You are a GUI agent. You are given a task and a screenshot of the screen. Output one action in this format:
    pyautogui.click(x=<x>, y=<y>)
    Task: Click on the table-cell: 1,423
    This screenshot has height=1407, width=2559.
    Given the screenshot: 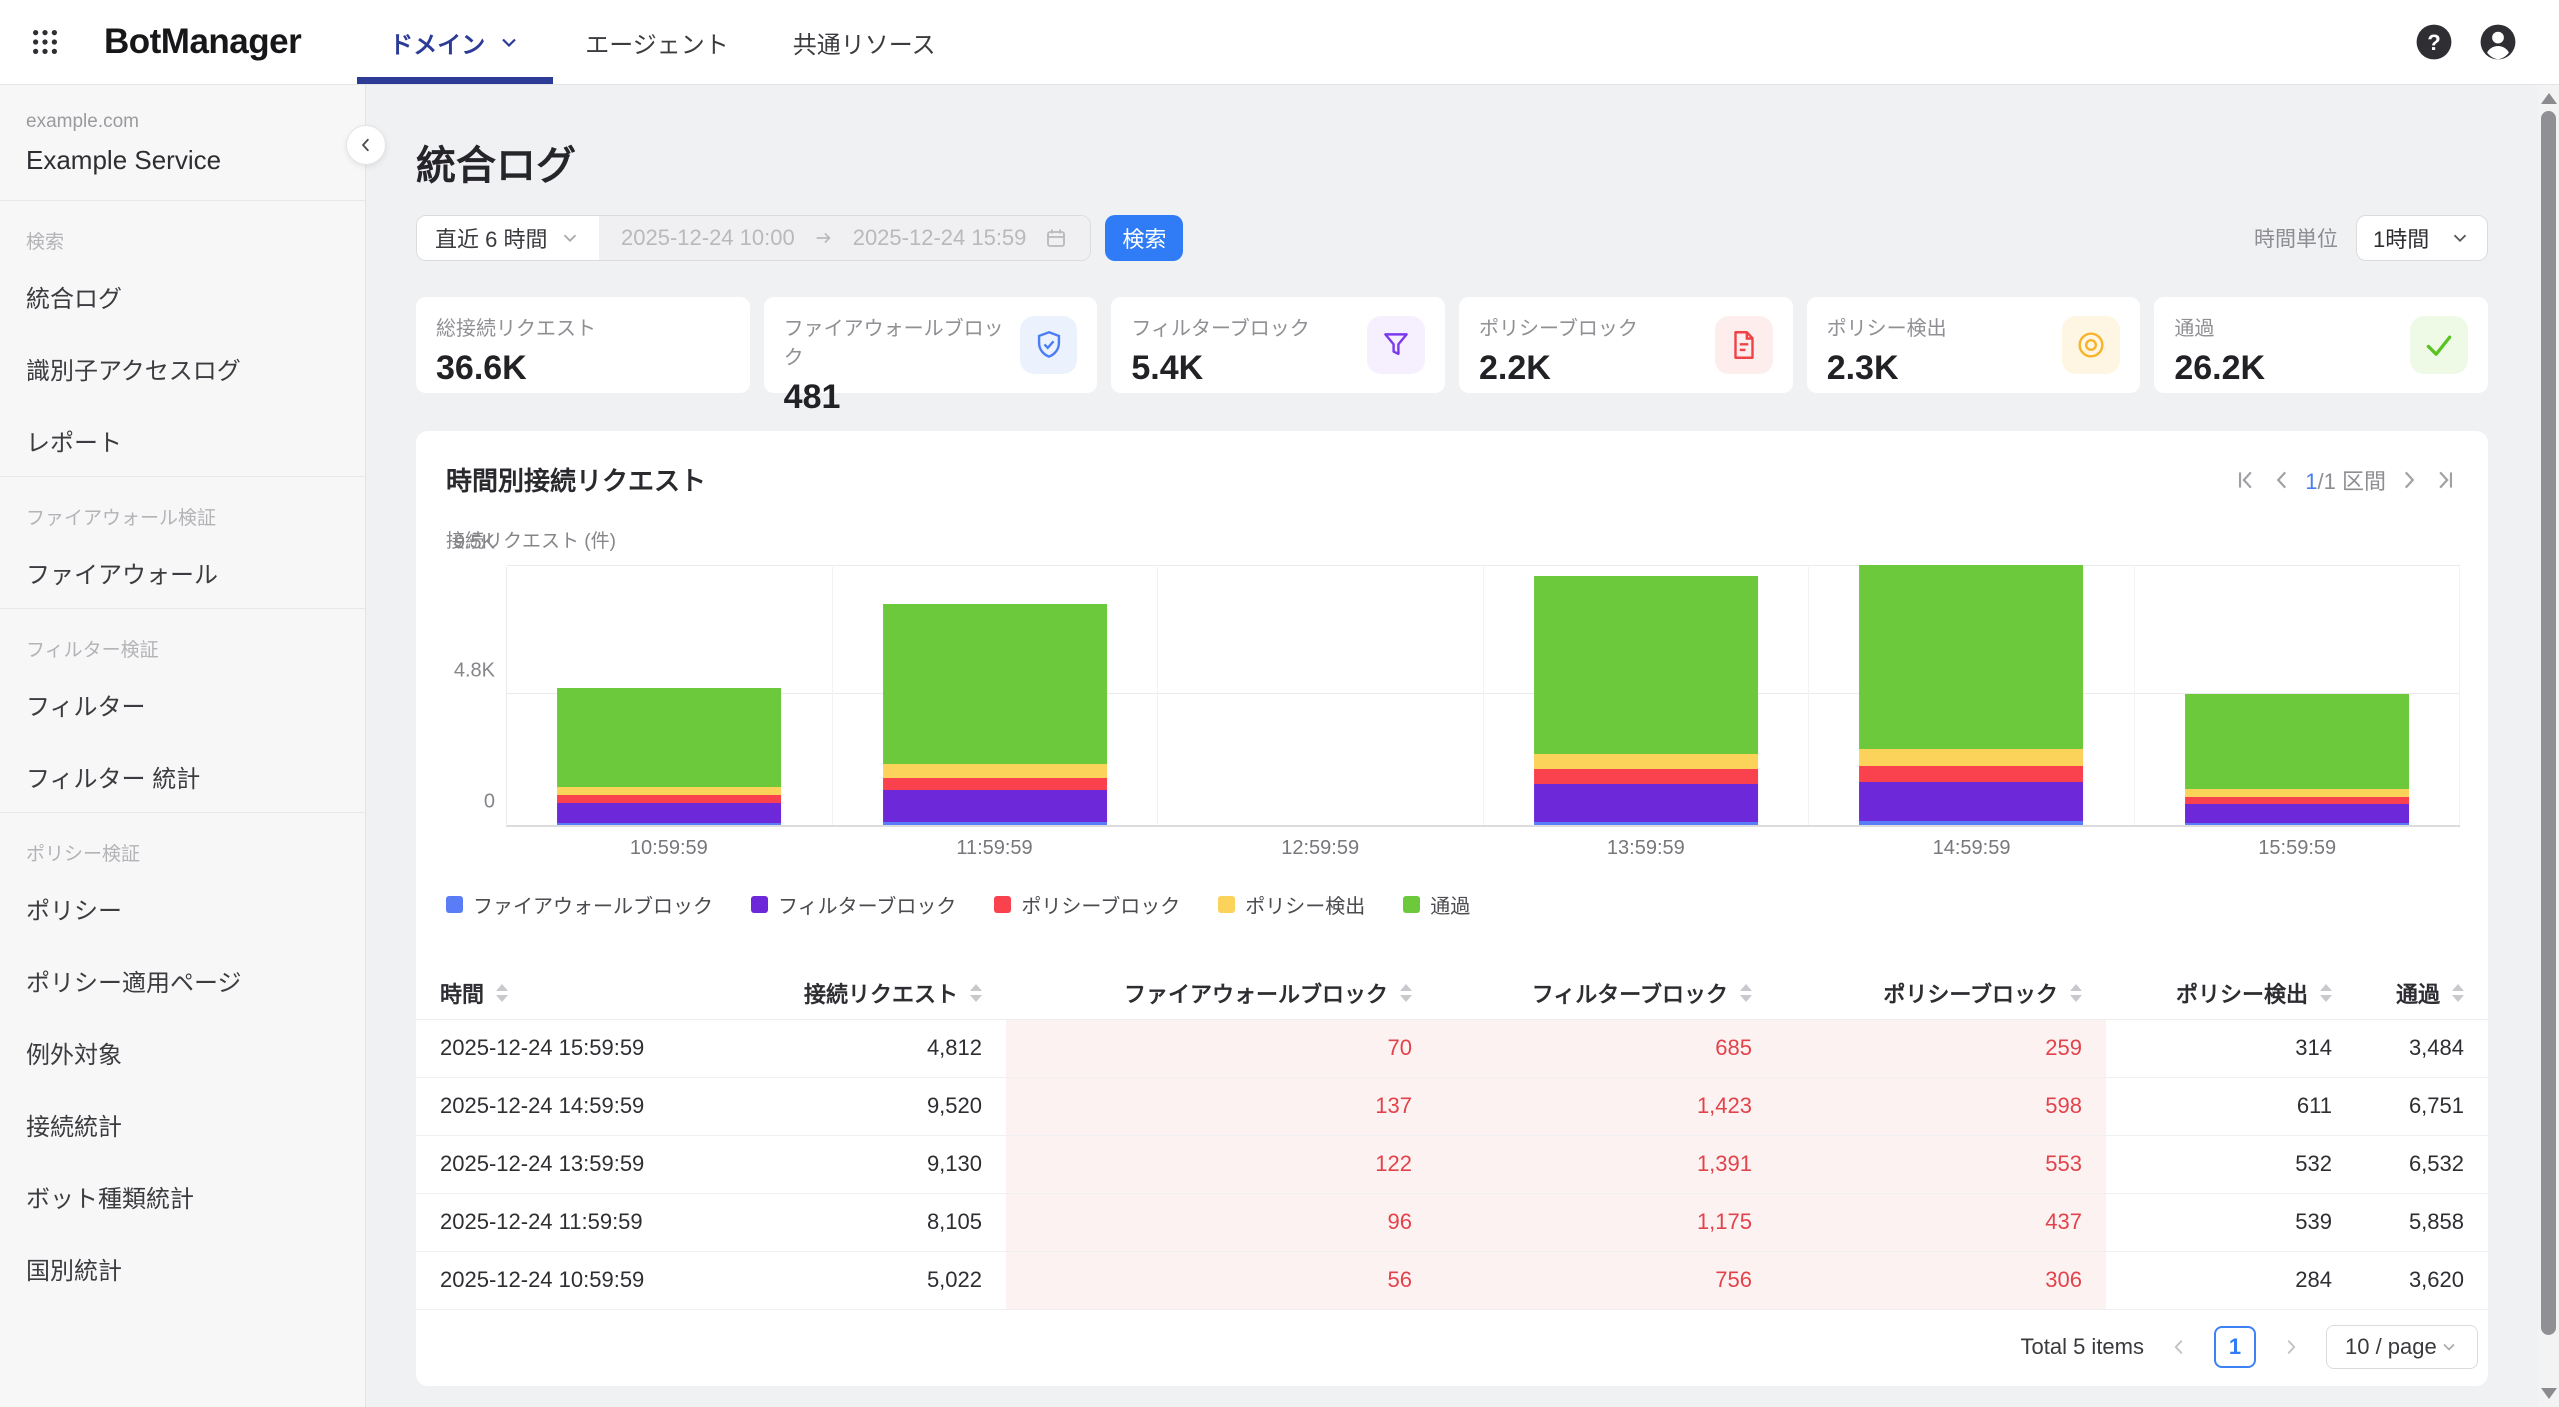 What is the action you would take?
    pyautogui.click(x=1606, y=1106)
    